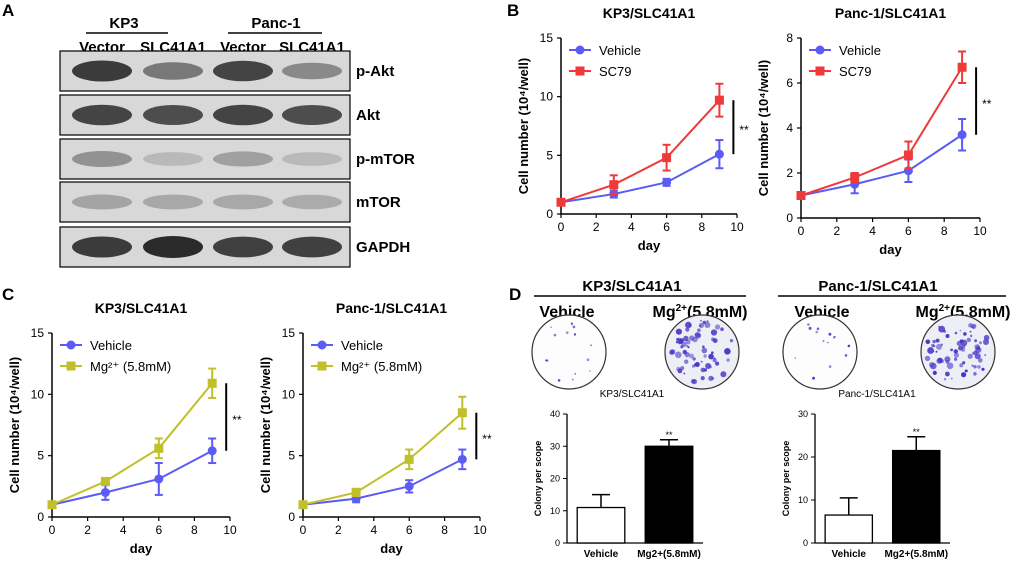 Image resolution: width=1020 pixels, height=561 pixels. What do you see at coordinates (130, 366) in the screenshot?
I see `legend-label: Mg²⁺ (5.8mM)` at bounding box center [130, 366].